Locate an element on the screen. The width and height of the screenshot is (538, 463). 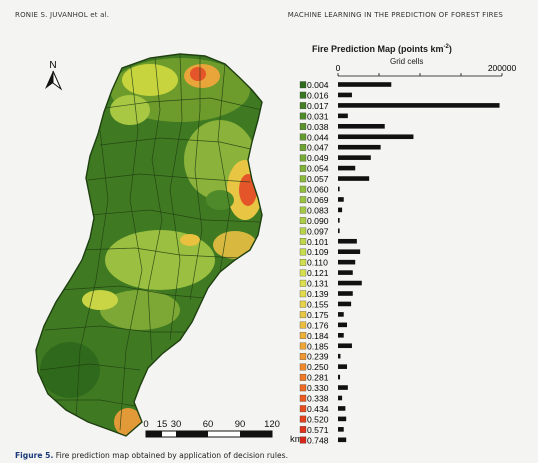
scale-tick-label: 15 is located at coordinates (162, 424).